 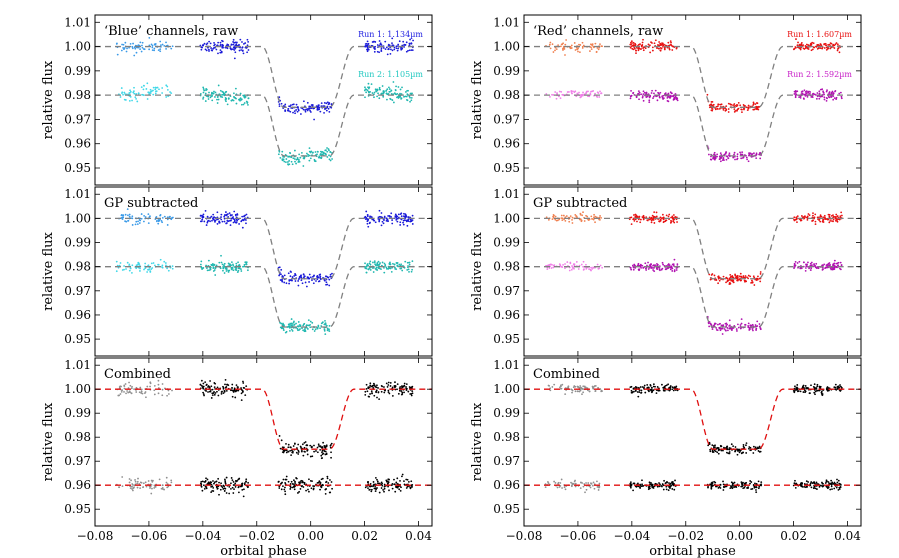 I want to click on y-tick-label: 0.99, so click(x=77, y=71).